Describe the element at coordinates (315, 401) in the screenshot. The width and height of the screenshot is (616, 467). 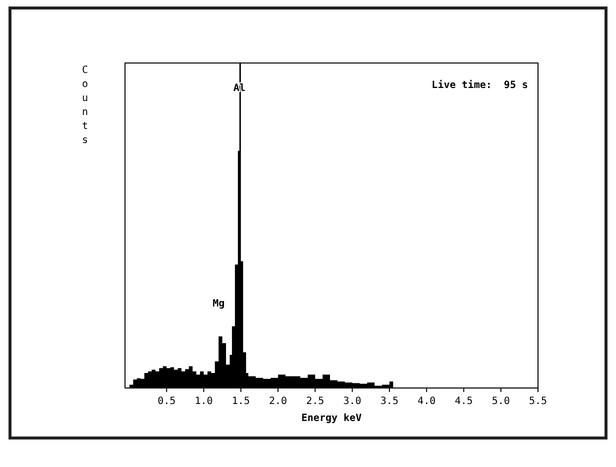
I see `x-tick-label: 2.5` at that location.